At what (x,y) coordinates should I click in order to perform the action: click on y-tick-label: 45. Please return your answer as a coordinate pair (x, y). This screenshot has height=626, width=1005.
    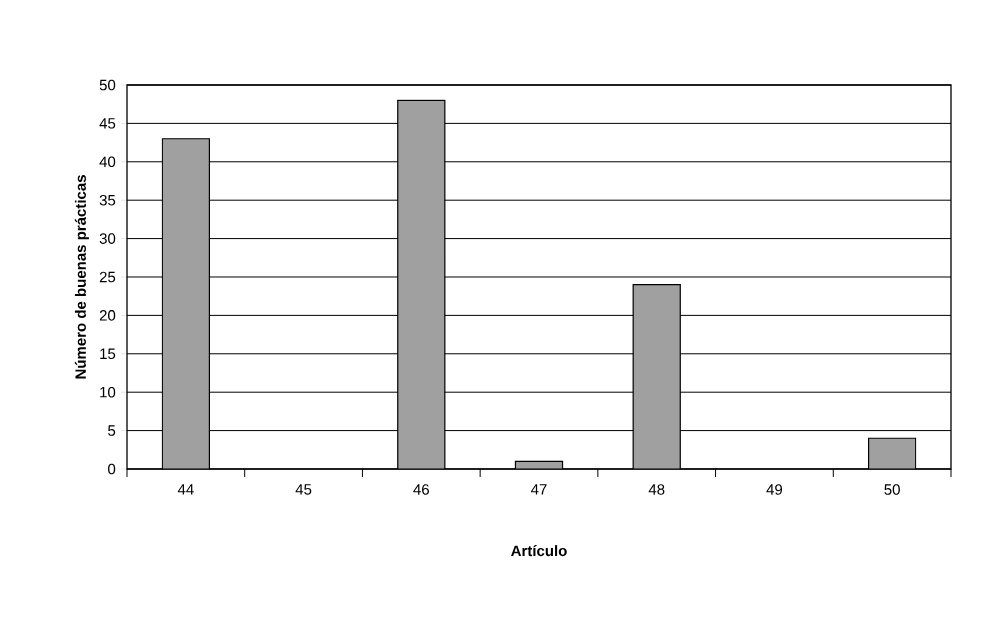
    Looking at the image, I should click on (107, 123).